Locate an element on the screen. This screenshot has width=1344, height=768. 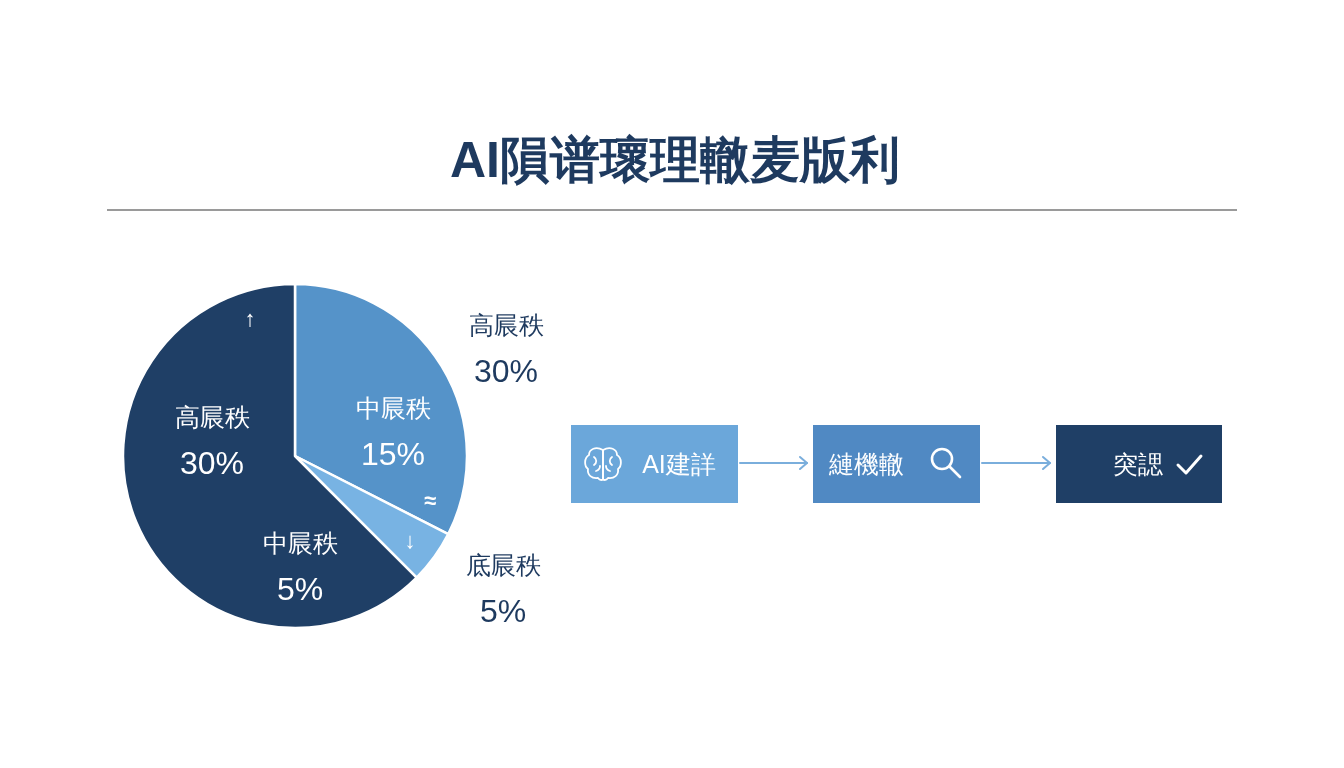
text: 縺機轍 is located at coordinates (865, 464).